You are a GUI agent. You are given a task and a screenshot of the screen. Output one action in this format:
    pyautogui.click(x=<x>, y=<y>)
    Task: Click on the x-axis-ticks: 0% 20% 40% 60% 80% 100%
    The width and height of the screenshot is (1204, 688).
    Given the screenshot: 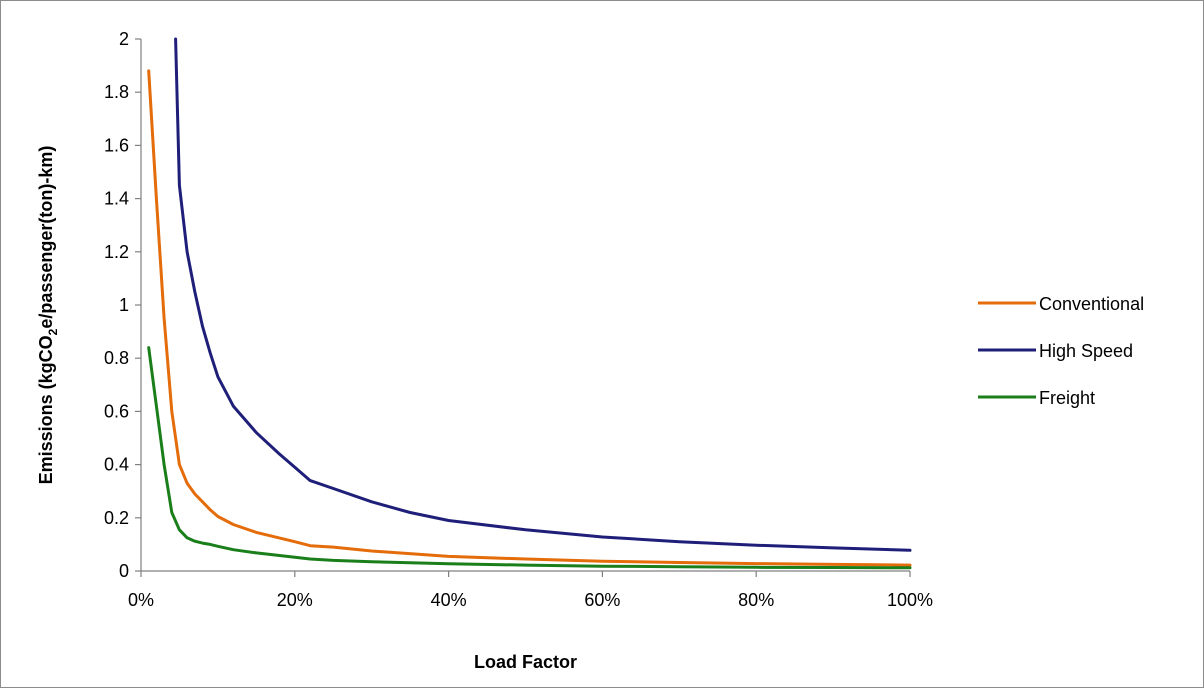 What is the action you would take?
    pyautogui.click(x=530, y=590)
    